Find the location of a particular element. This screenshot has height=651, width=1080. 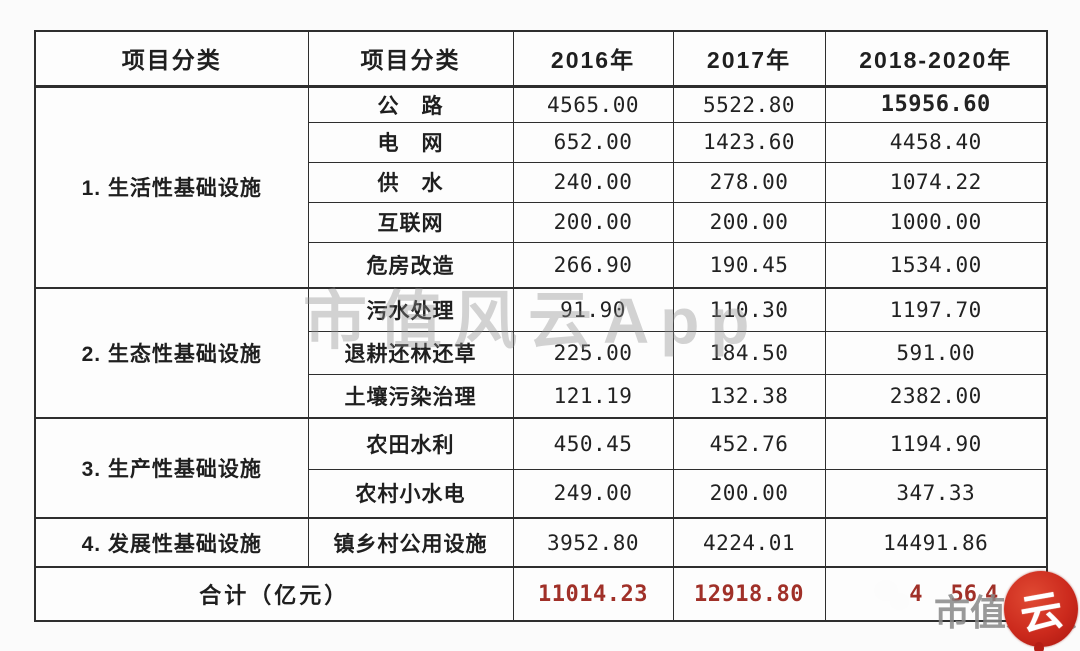

value-2018-2020: 1194.90 is located at coordinates (936, 443).